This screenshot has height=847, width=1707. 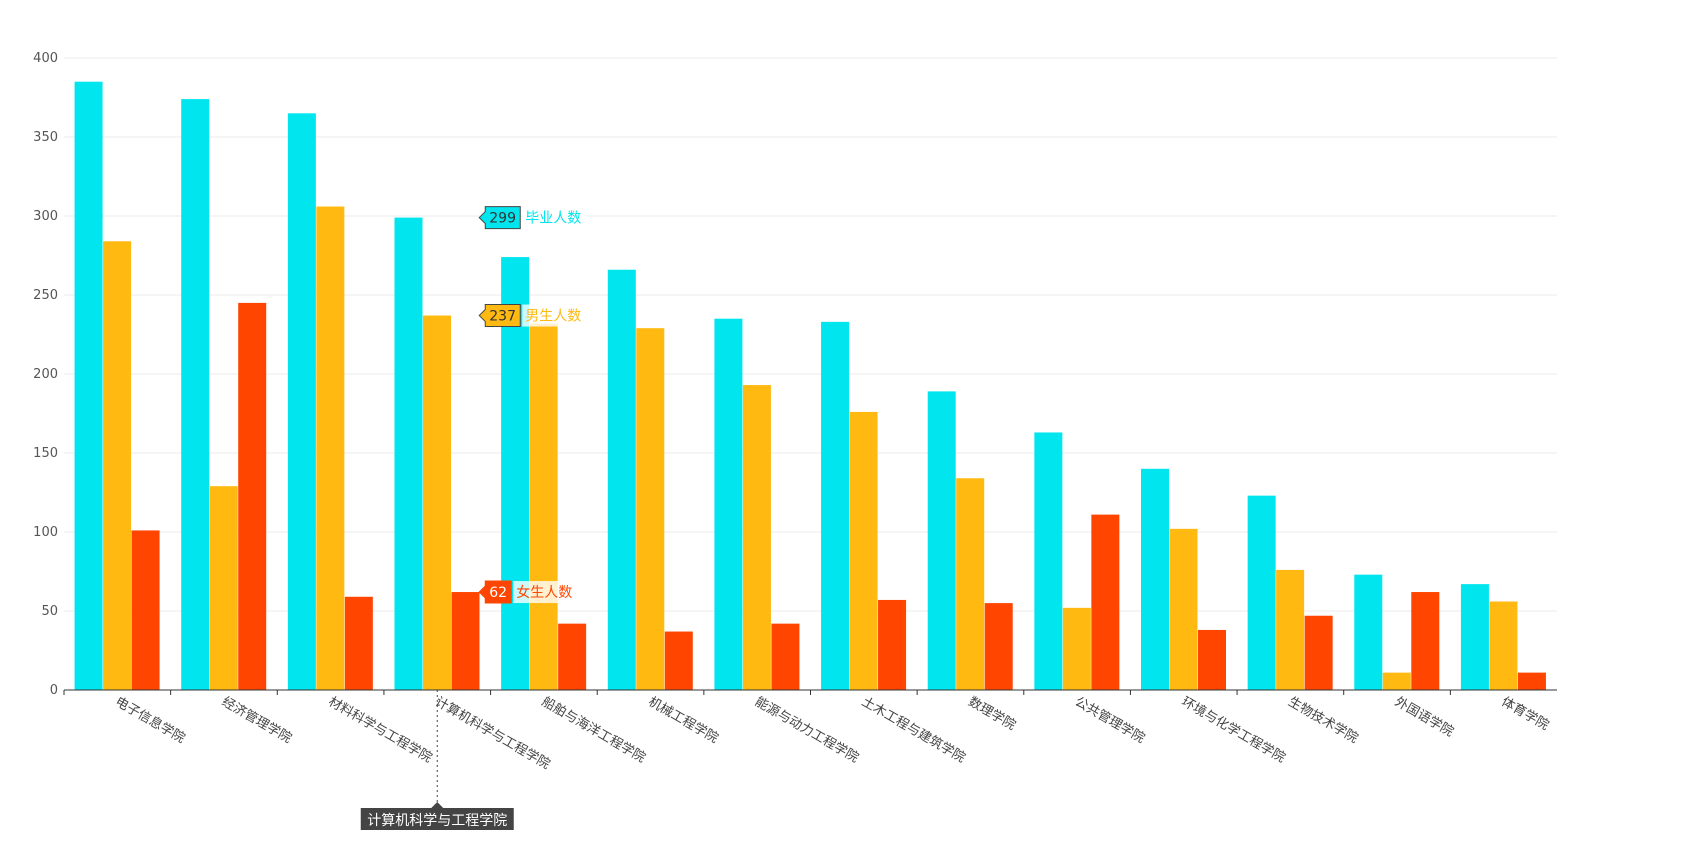 What do you see at coordinates (1323, 720) in the screenshot?
I see `x-tick-label: 生物技术学院` at bounding box center [1323, 720].